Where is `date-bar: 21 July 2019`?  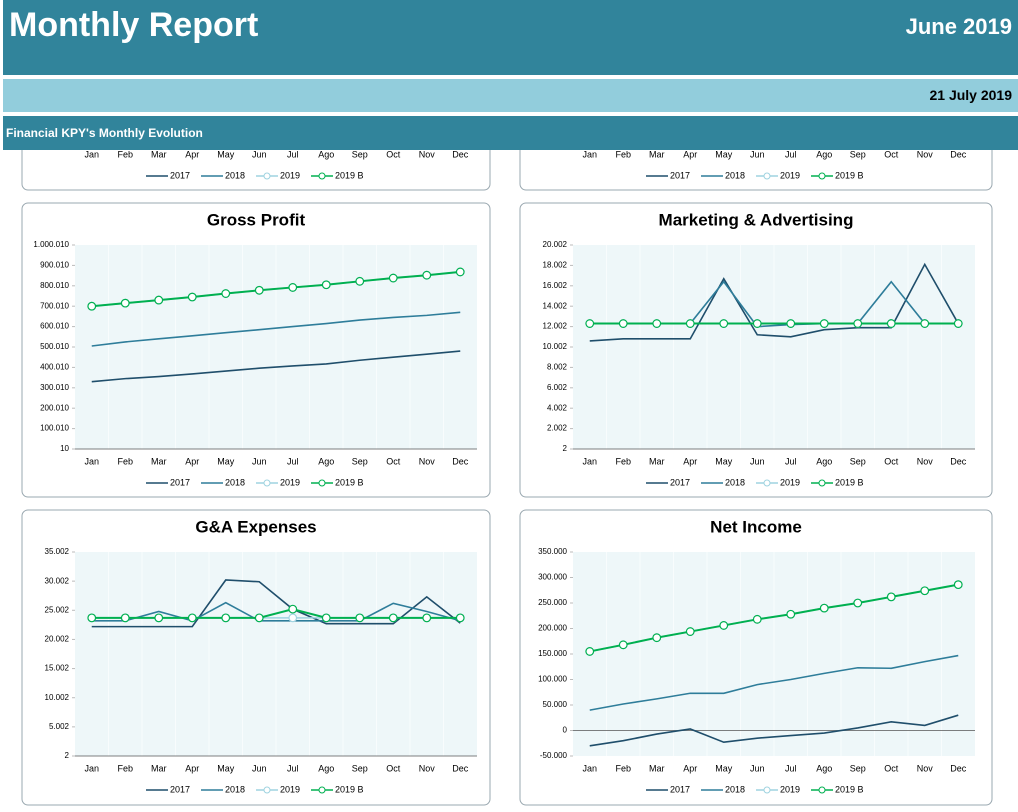 date-bar: 21 July 2019 is located at coordinates (510, 95).